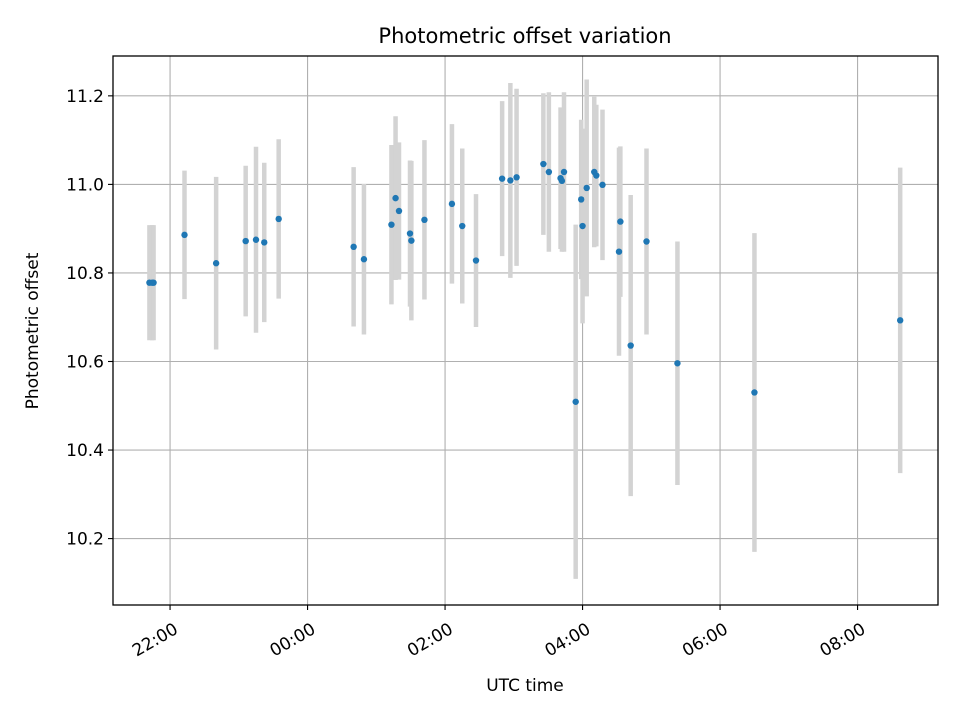  Describe the element at coordinates (85, 274) in the screenshot. I see `y-tick-label: 10.8` at that location.